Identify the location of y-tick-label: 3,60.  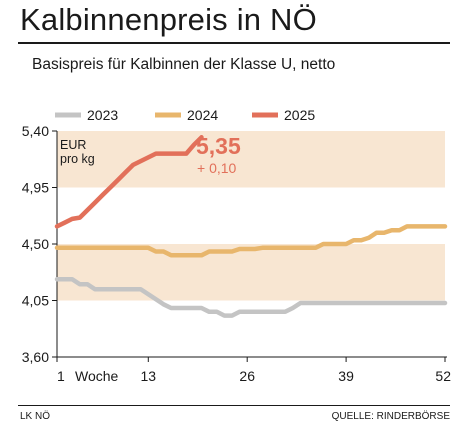
(35, 357).